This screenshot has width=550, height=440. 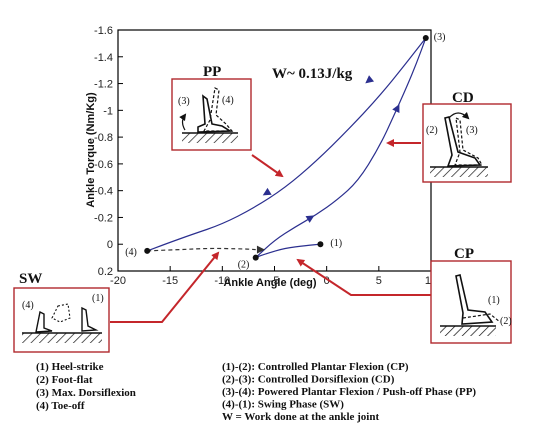 I want to click on key-point-label: (4), so click(x=131, y=252).